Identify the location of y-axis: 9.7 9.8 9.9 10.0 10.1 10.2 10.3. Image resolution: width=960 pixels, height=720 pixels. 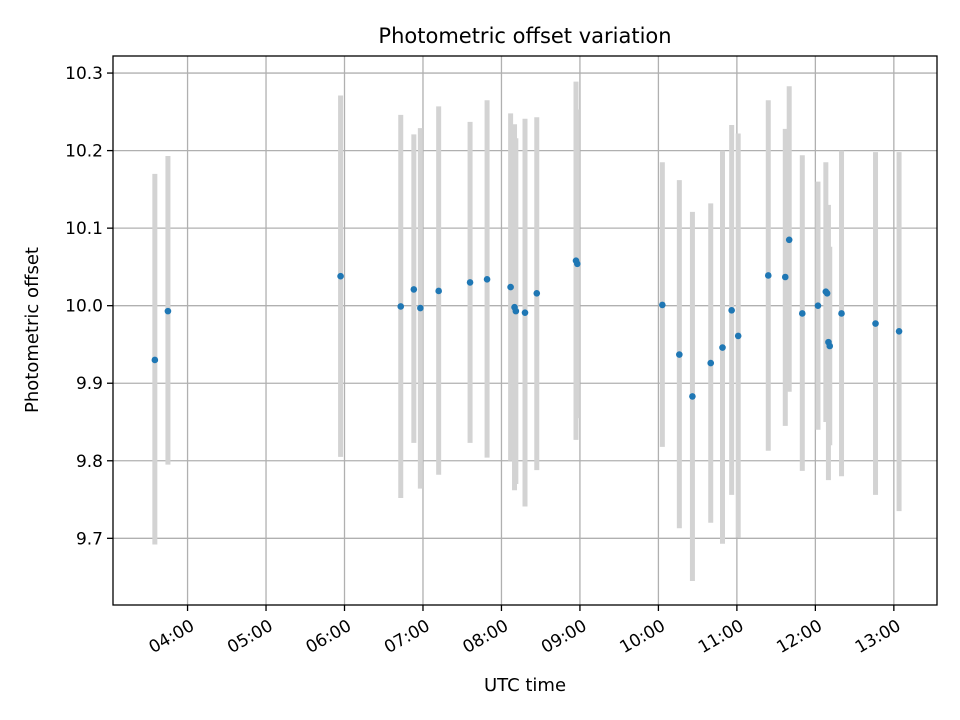
(89, 306).